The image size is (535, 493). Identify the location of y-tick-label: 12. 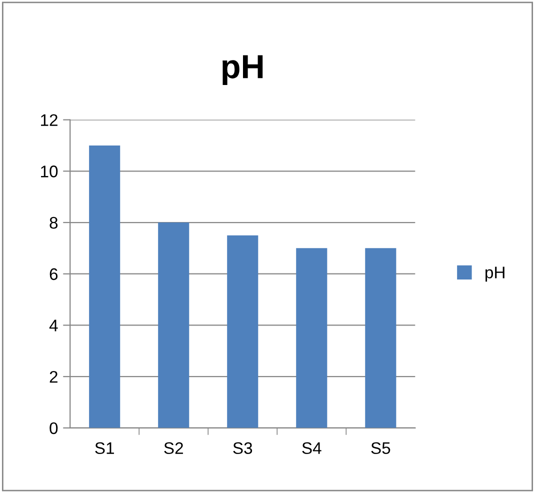
(49, 120).